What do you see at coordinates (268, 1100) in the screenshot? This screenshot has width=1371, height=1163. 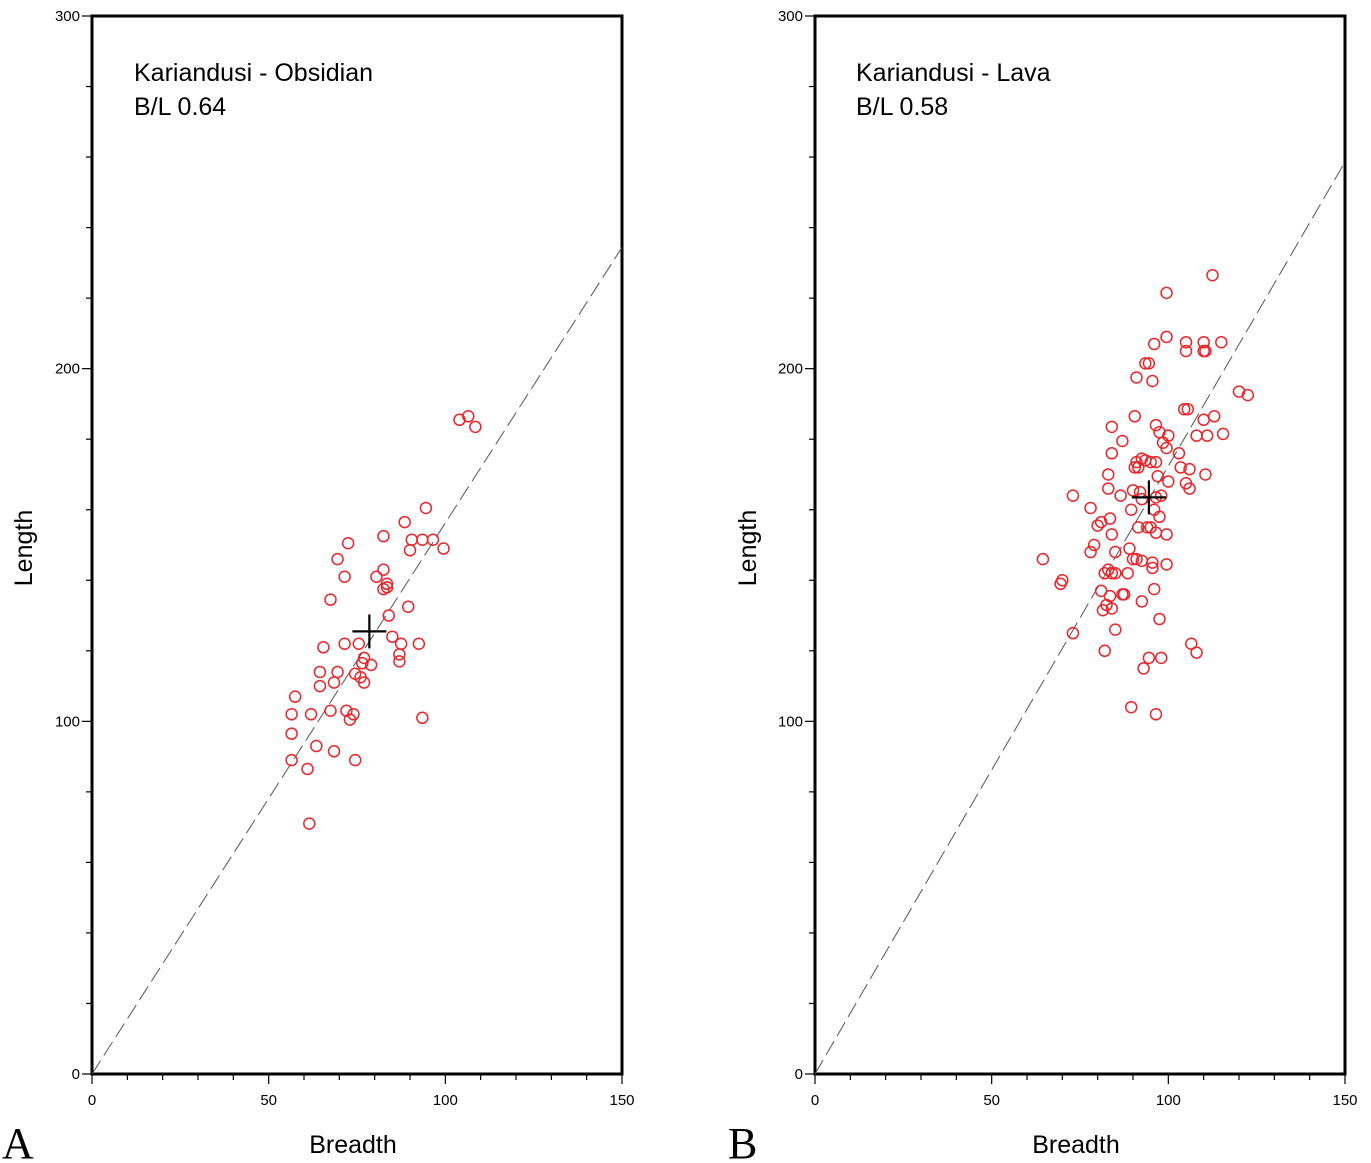 I see `x-tick-label: 50` at bounding box center [268, 1100].